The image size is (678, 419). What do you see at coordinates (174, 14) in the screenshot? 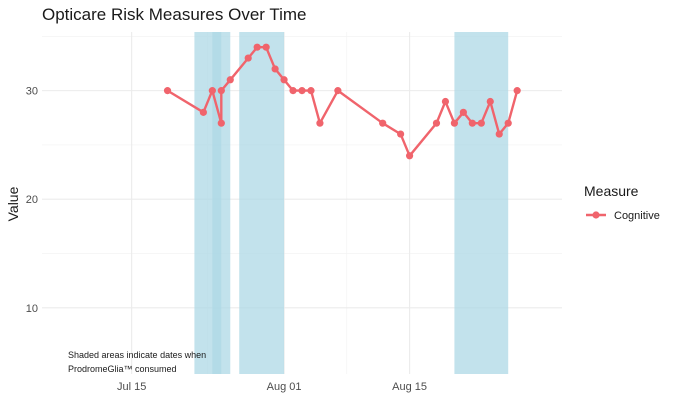
I see `chart-title: Opticare Risk Measures Over Time` at bounding box center [174, 14].